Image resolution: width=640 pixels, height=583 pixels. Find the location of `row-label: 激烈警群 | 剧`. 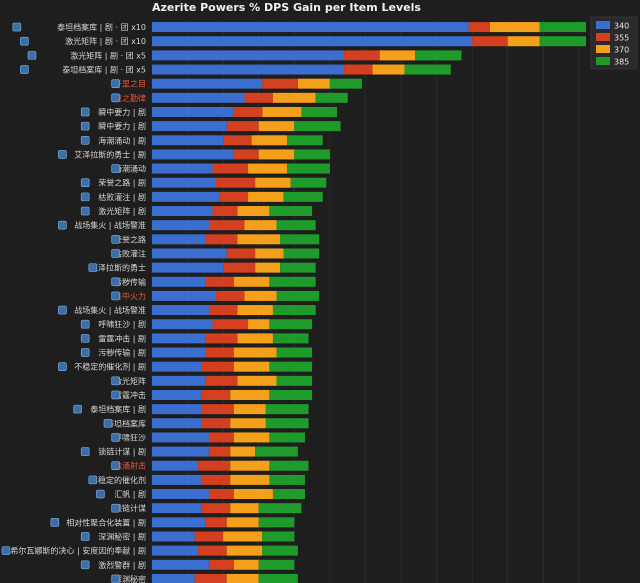

row-label: 激烈警群 | 剧 is located at coordinates (122, 565).